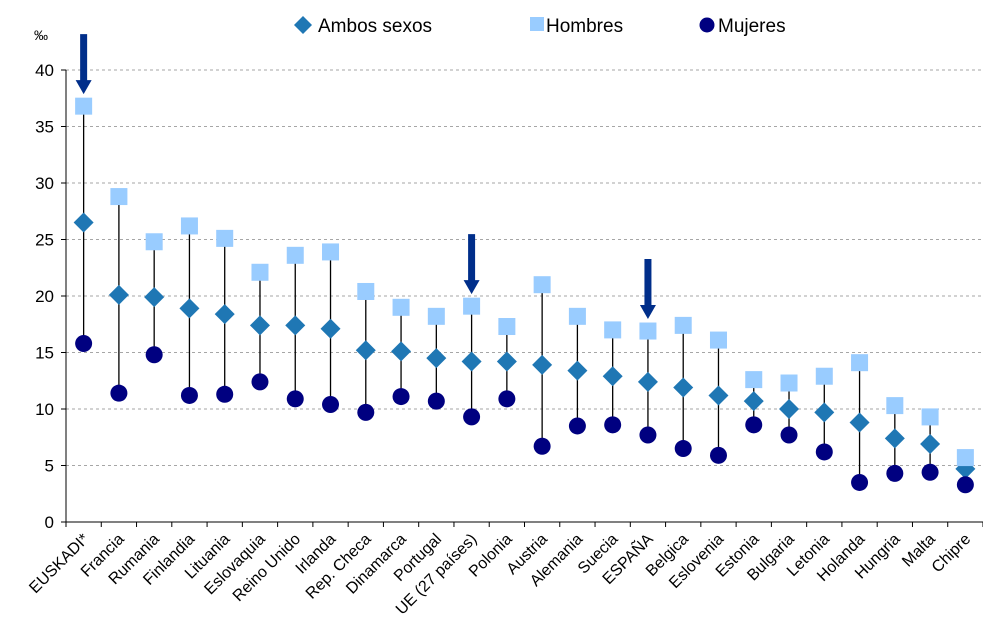 The image size is (983, 639). I want to click on legend-diamond-icon, so click(303, 25).